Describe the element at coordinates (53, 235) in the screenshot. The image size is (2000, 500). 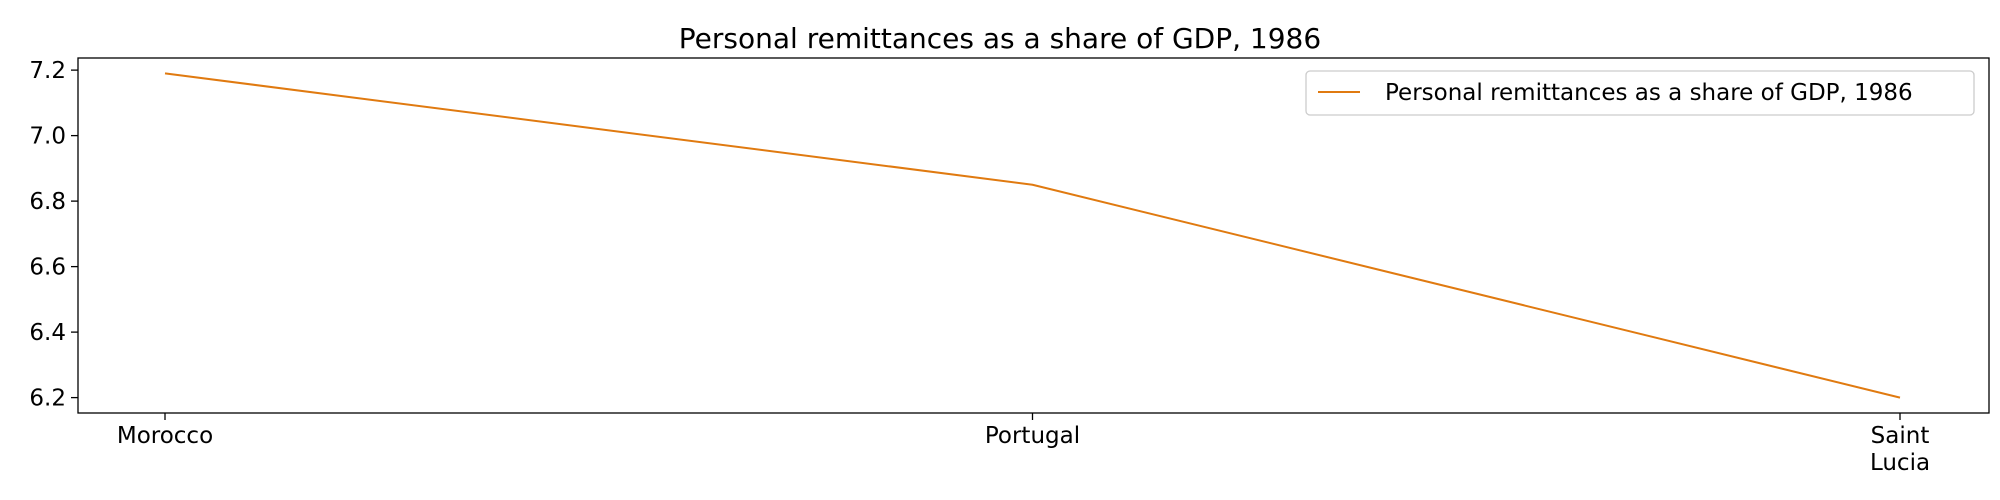
I see `y-axis: 6.2 6.4 6.6 6.8 7.0 7.2` at that location.